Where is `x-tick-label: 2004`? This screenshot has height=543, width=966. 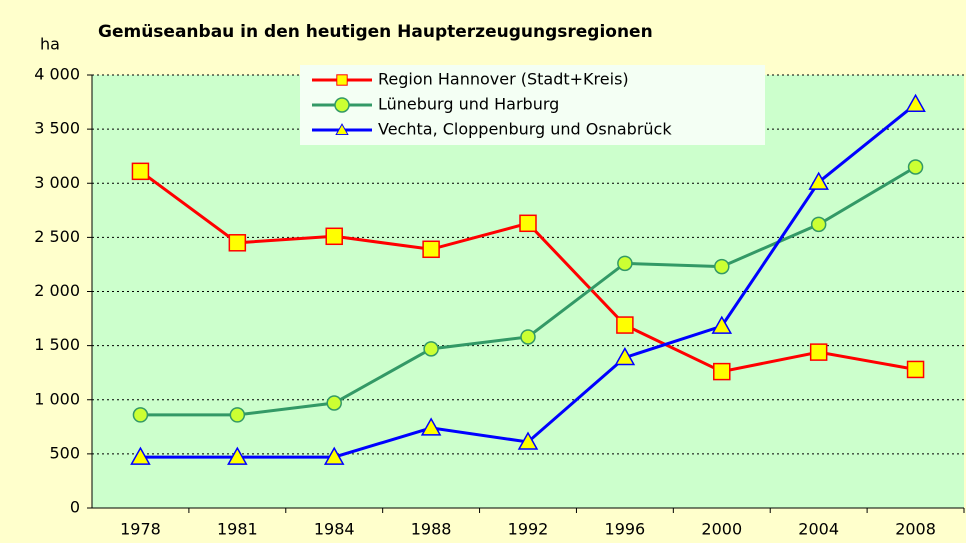 x-tick-label: 2004 is located at coordinates (818, 529).